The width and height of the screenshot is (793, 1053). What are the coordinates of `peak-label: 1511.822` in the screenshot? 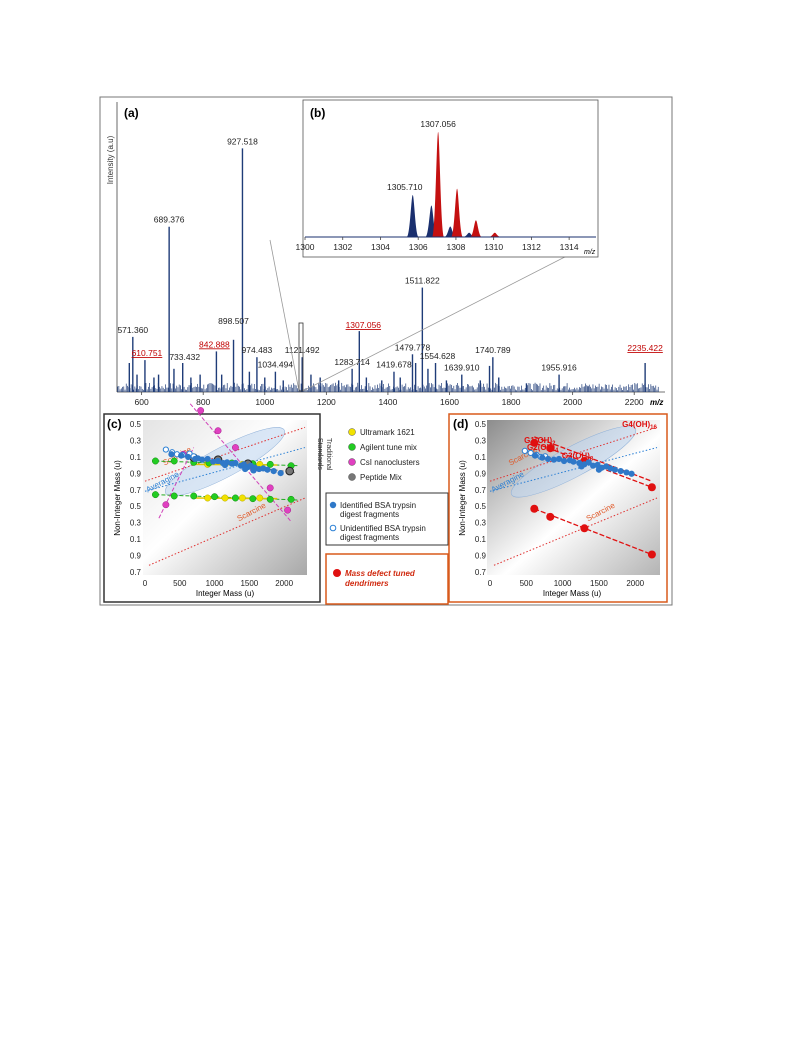 It's located at (422, 281).